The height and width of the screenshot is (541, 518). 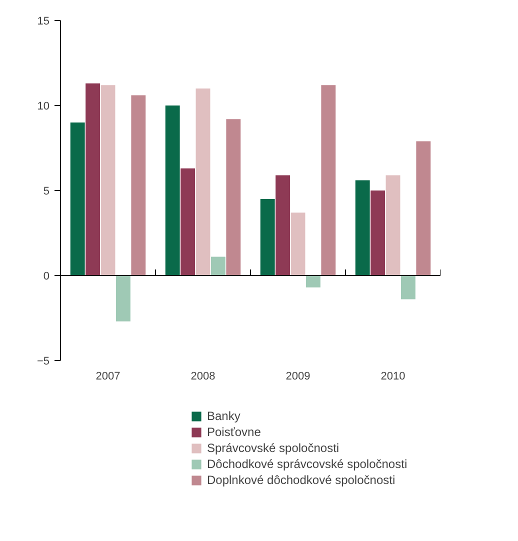 I want to click on y-tick-label: −5, so click(x=43, y=362).